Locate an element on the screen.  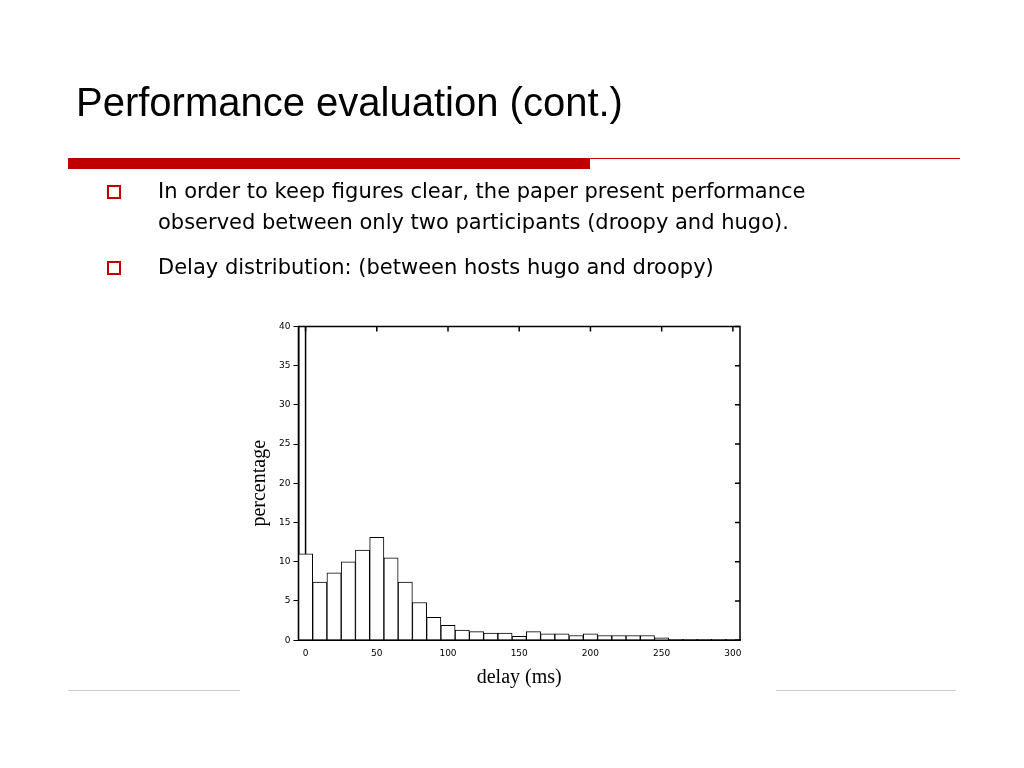
x-tick-label: 0 is located at coordinates (305, 652).